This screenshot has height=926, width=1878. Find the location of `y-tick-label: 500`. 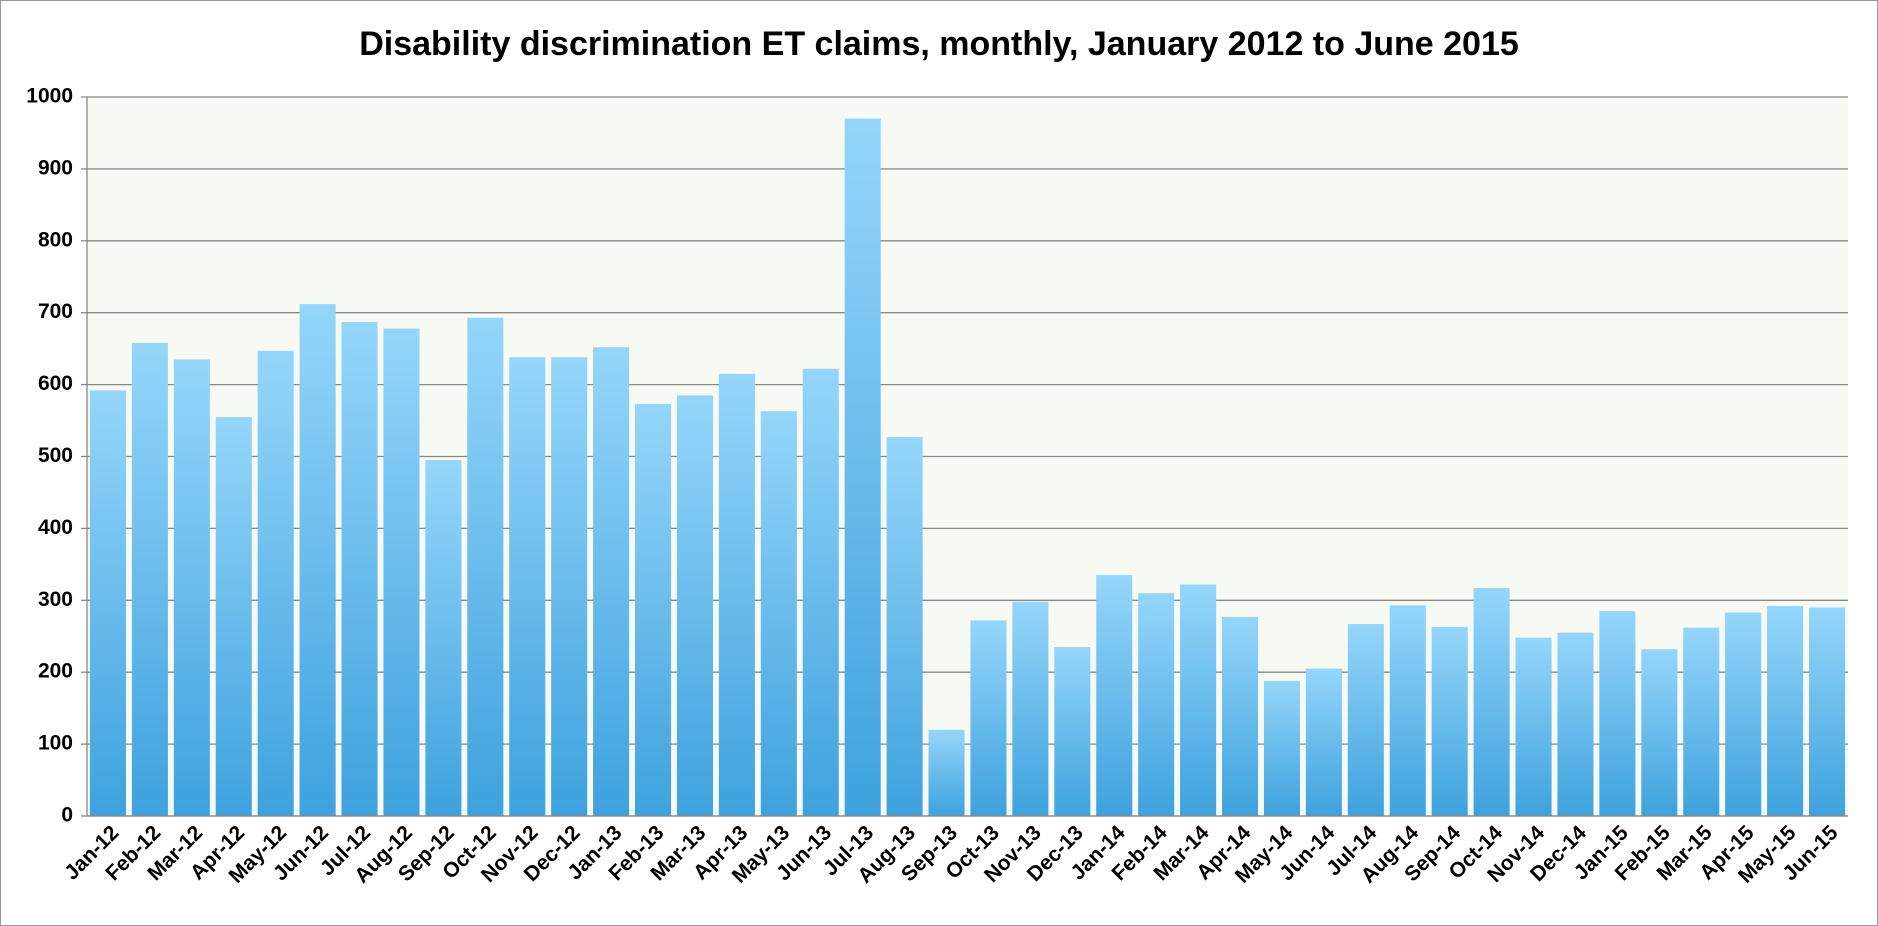

y-tick-label: 500 is located at coordinates (55, 455).